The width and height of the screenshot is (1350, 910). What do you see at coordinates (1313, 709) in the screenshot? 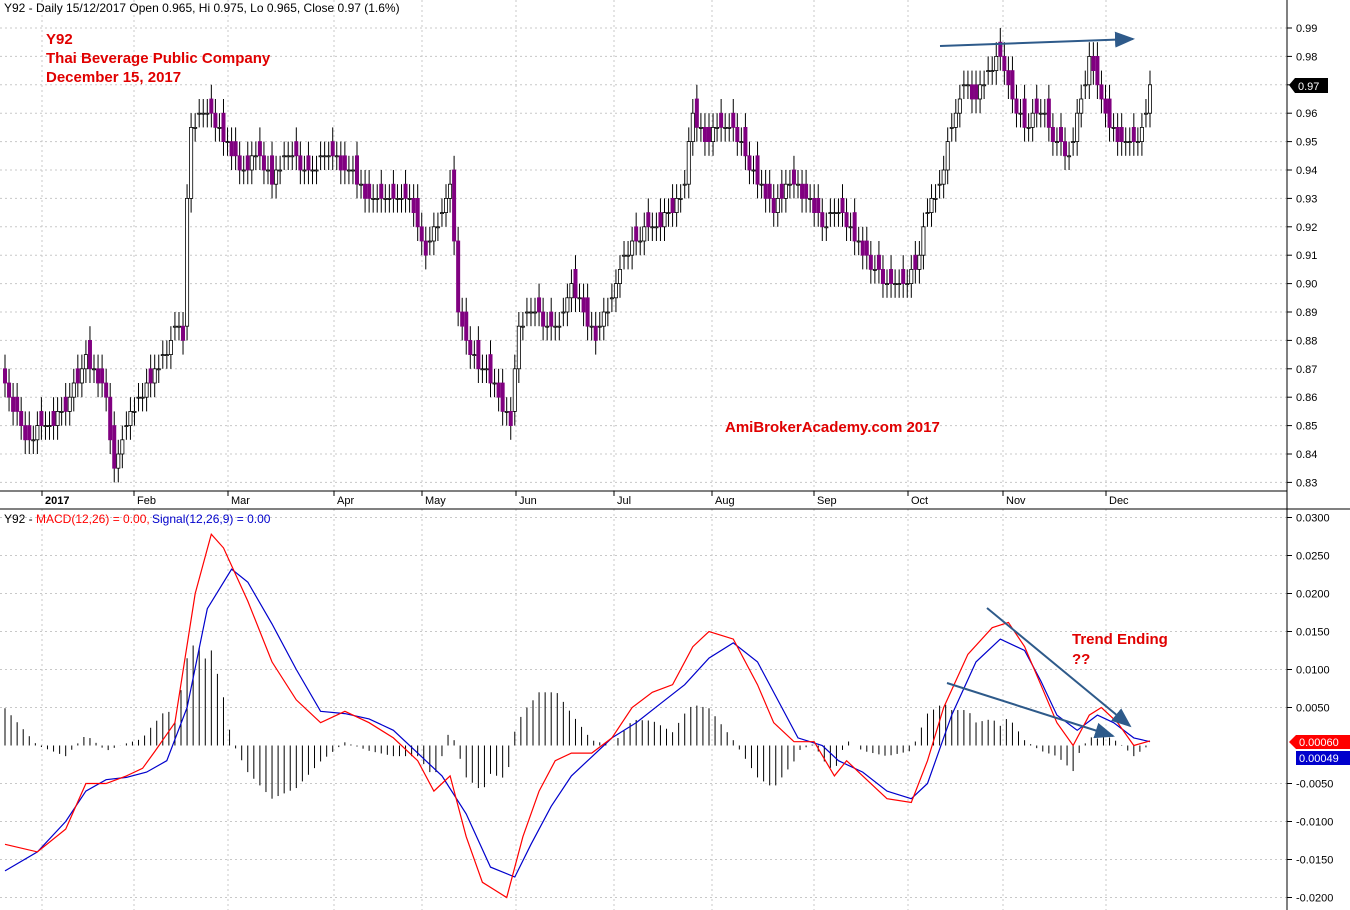
I see `macd-tick-label: 0.0050` at bounding box center [1313, 709].